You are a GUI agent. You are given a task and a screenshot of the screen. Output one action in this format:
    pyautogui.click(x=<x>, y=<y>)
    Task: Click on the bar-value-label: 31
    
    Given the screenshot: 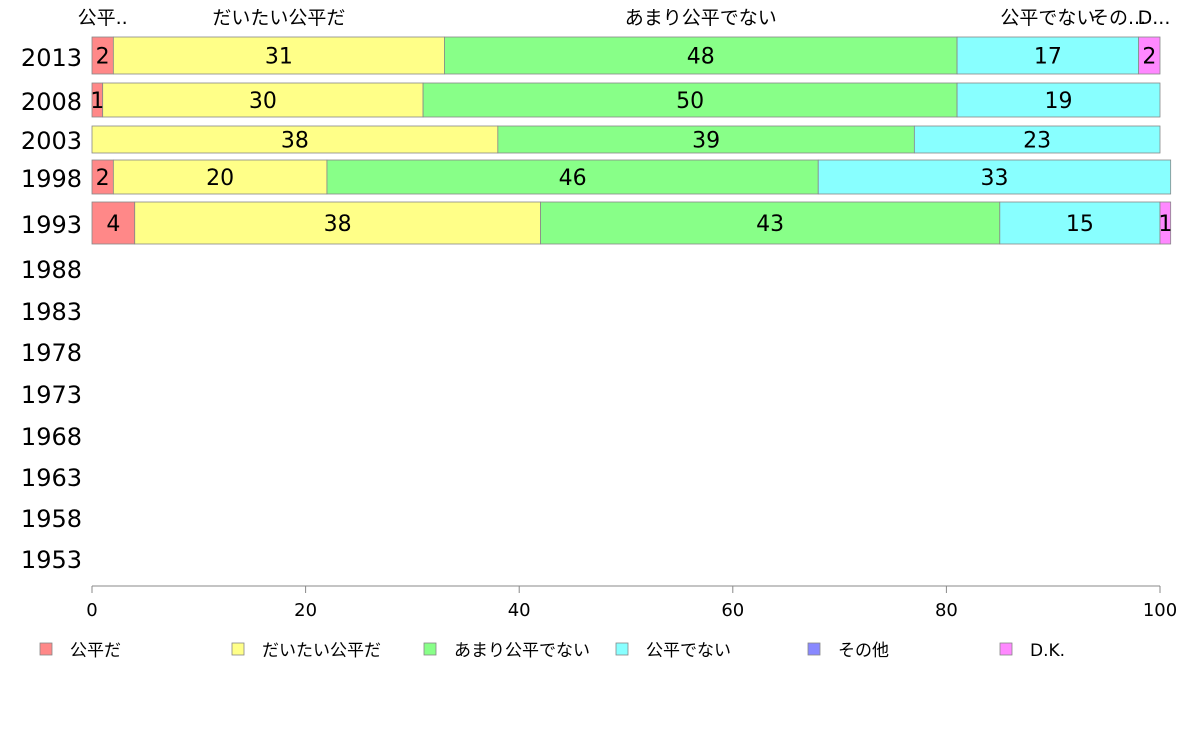 What is the action you would take?
    pyautogui.click(x=279, y=57)
    